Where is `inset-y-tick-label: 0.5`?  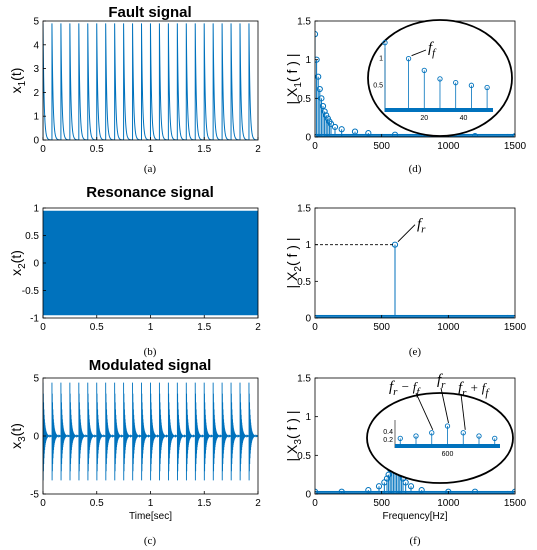 inset-y-tick-label: 0.5 is located at coordinates (378, 85).